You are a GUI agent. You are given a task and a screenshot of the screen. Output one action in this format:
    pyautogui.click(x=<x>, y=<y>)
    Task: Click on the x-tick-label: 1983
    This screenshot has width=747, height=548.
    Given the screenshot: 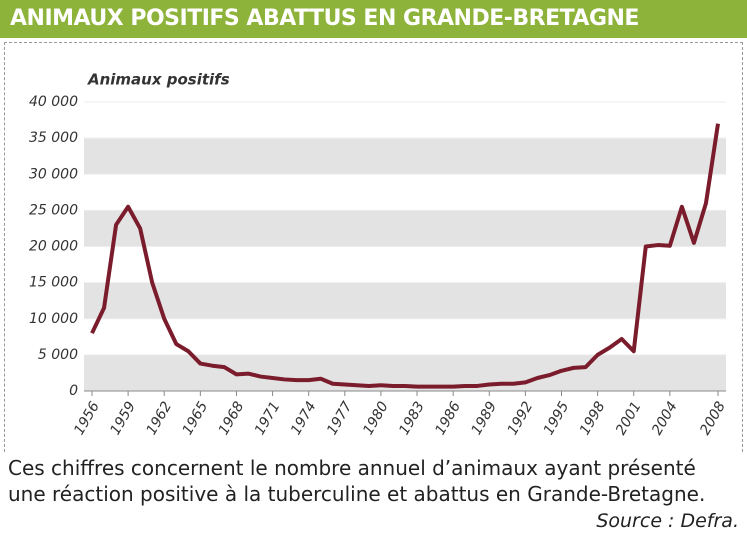 What is the action you would take?
    pyautogui.click(x=412, y=418)
    